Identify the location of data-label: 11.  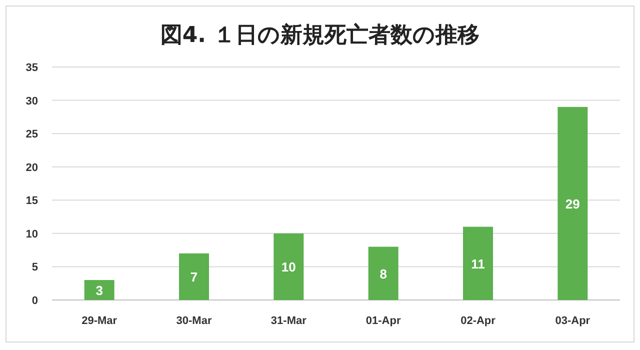
(478, 264).